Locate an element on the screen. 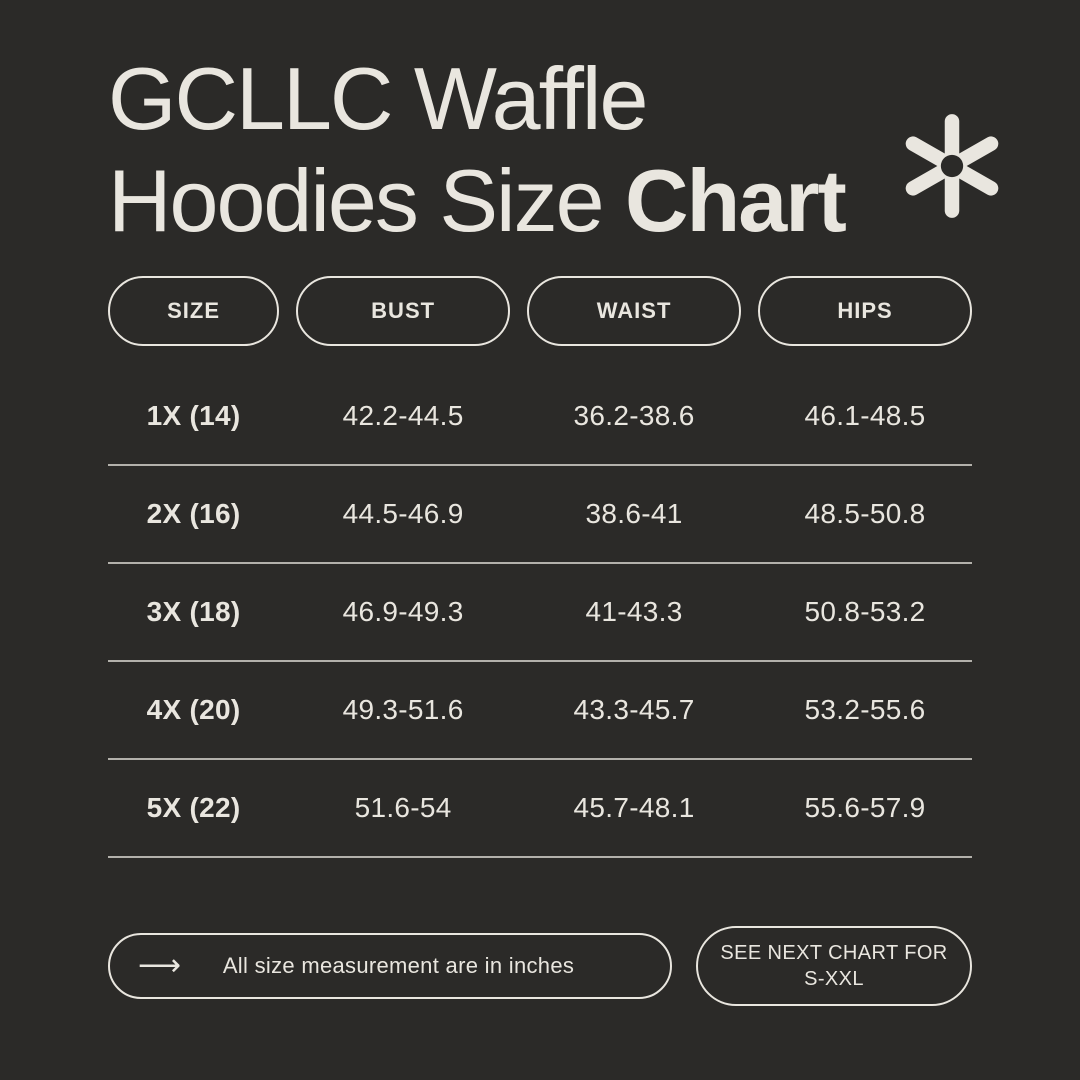  units-note-pill: ⟶ All size measurement are in inches is located at coordinates (390, 966).